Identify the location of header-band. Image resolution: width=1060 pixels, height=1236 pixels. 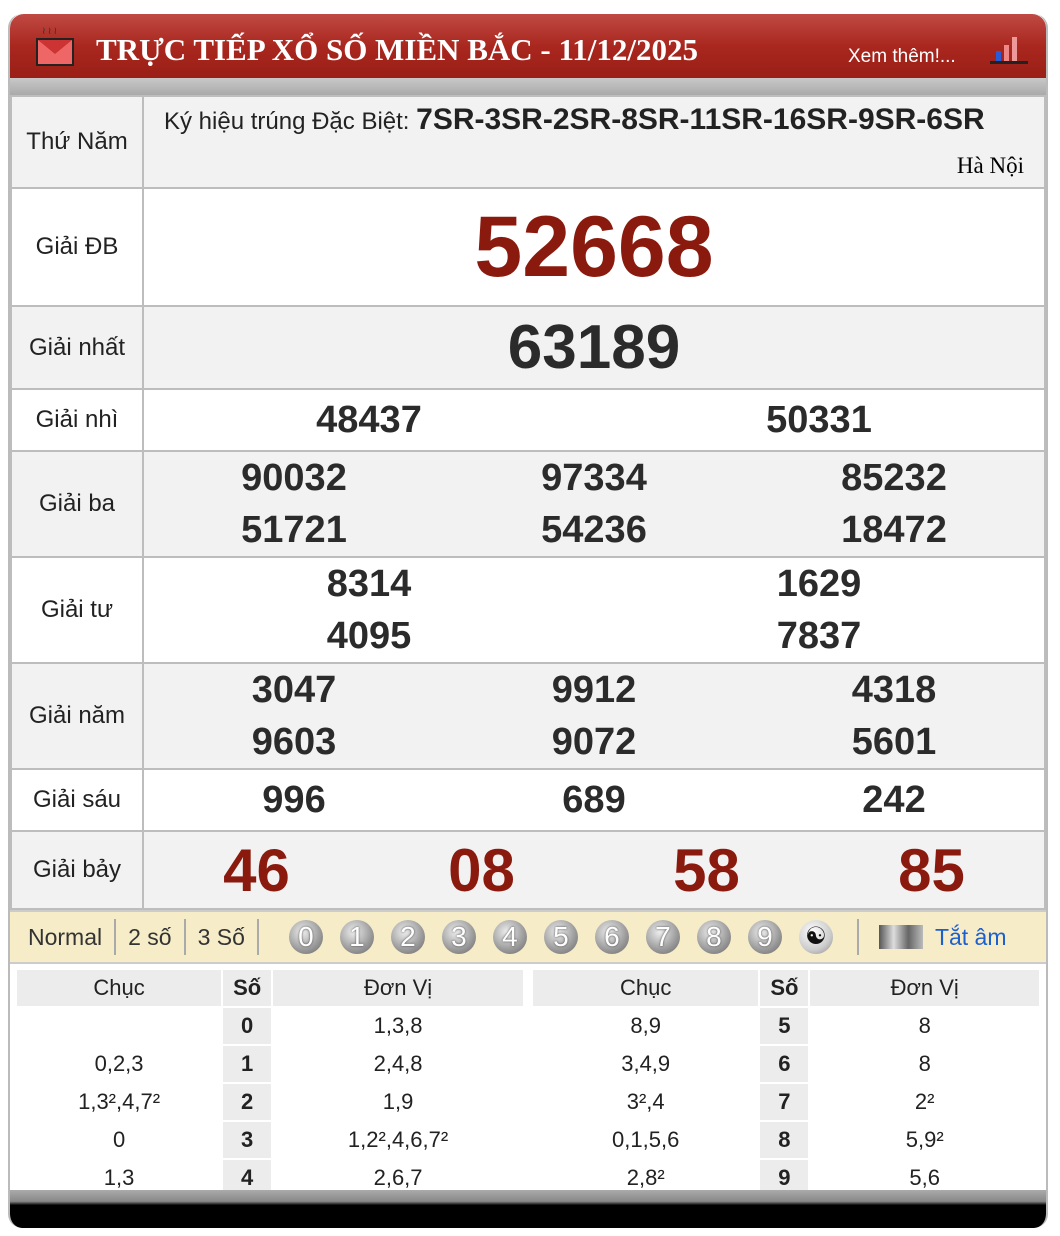
(528, 86).